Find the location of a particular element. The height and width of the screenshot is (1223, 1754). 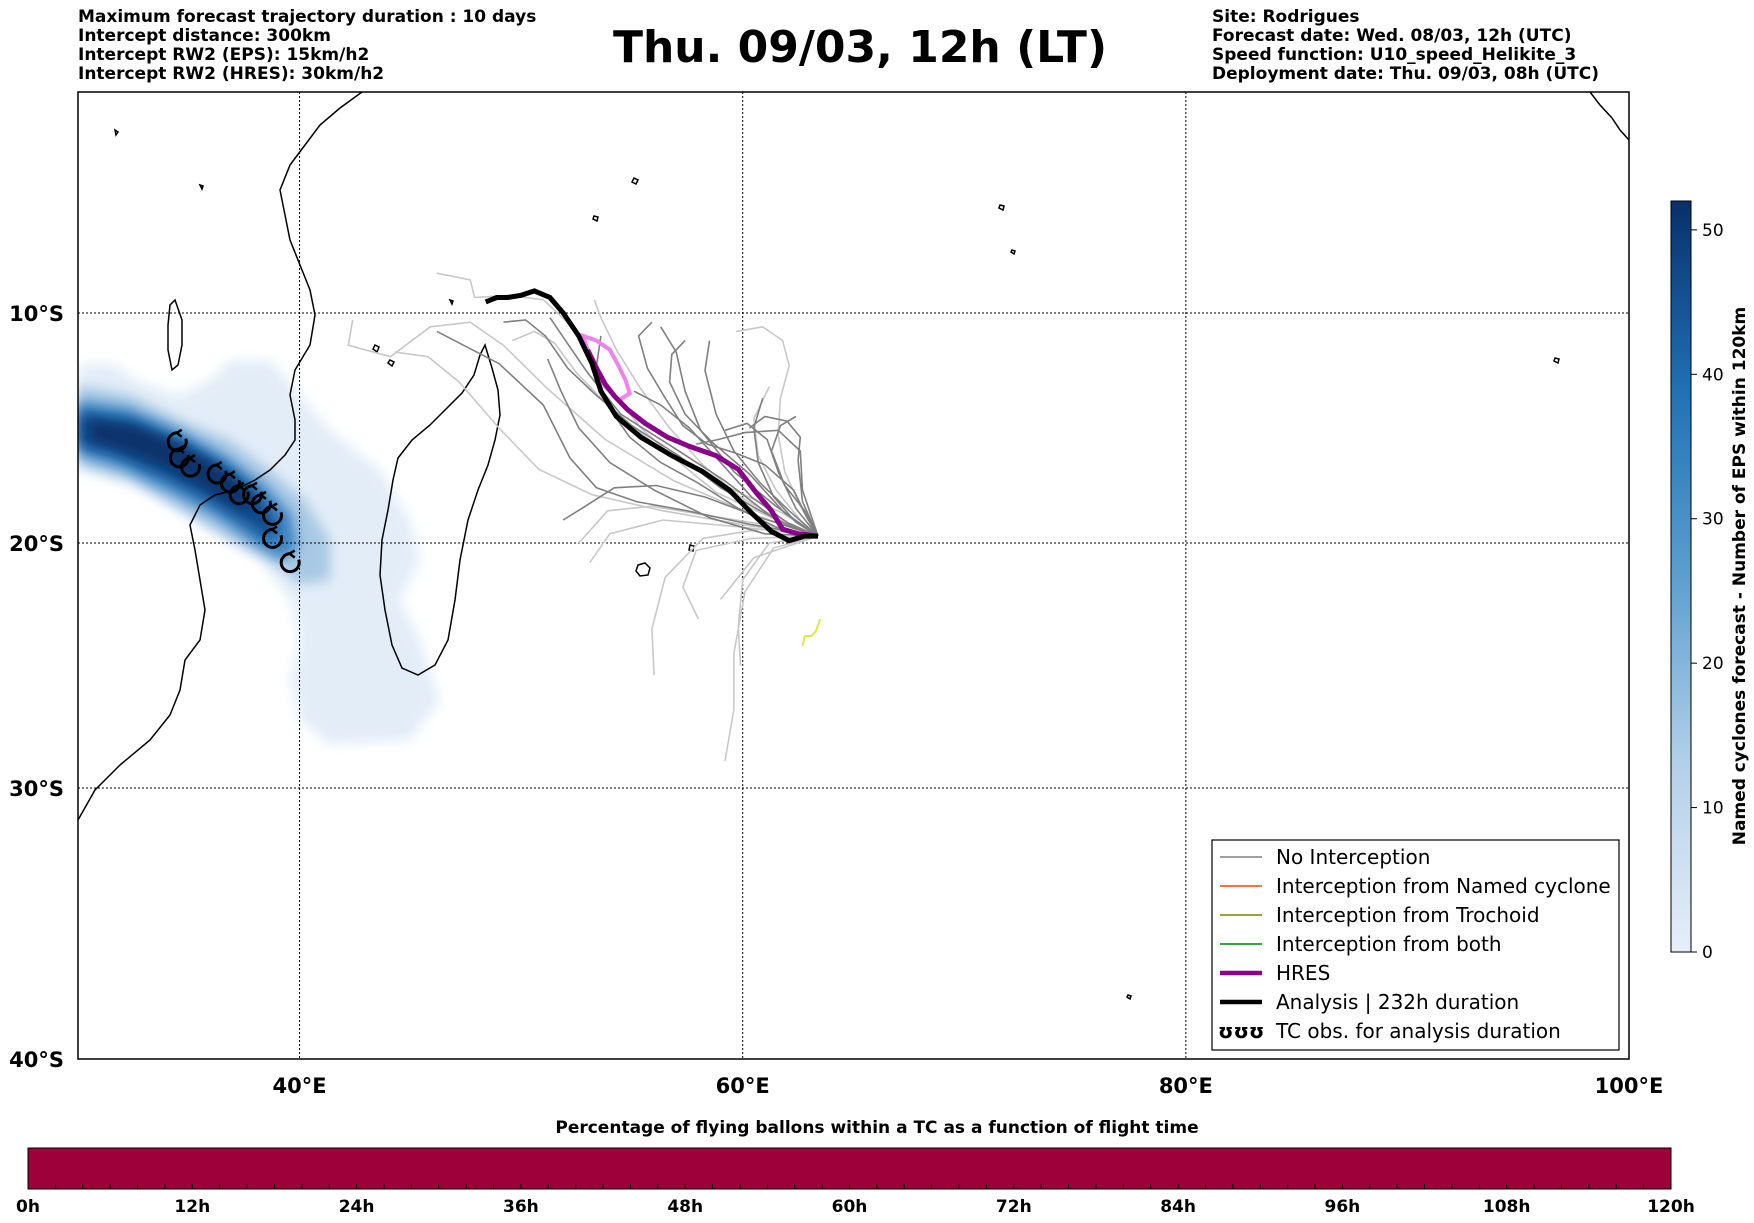

colorbar-tick-label: 10 is located at coordinates (1713, 809).